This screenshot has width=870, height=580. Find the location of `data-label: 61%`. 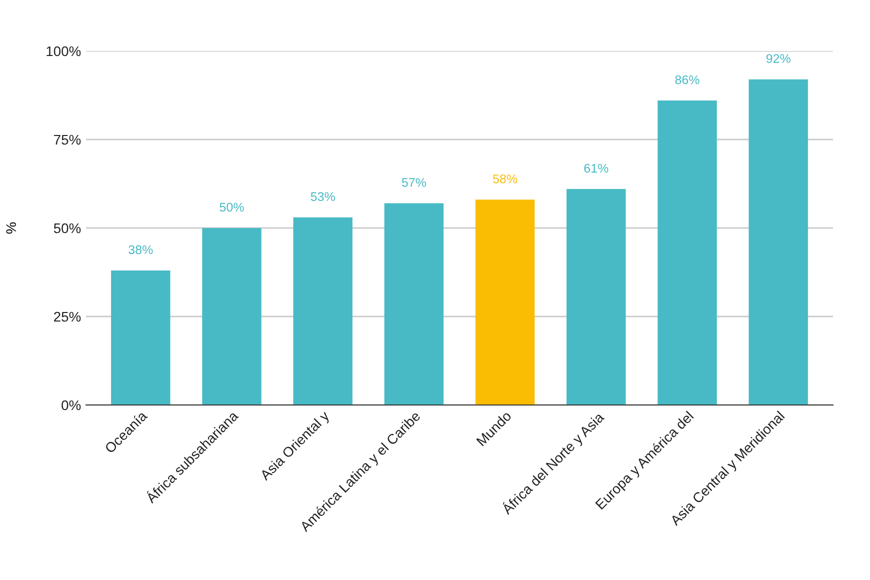

data-label: 61% is located at coordinates (596, 168).